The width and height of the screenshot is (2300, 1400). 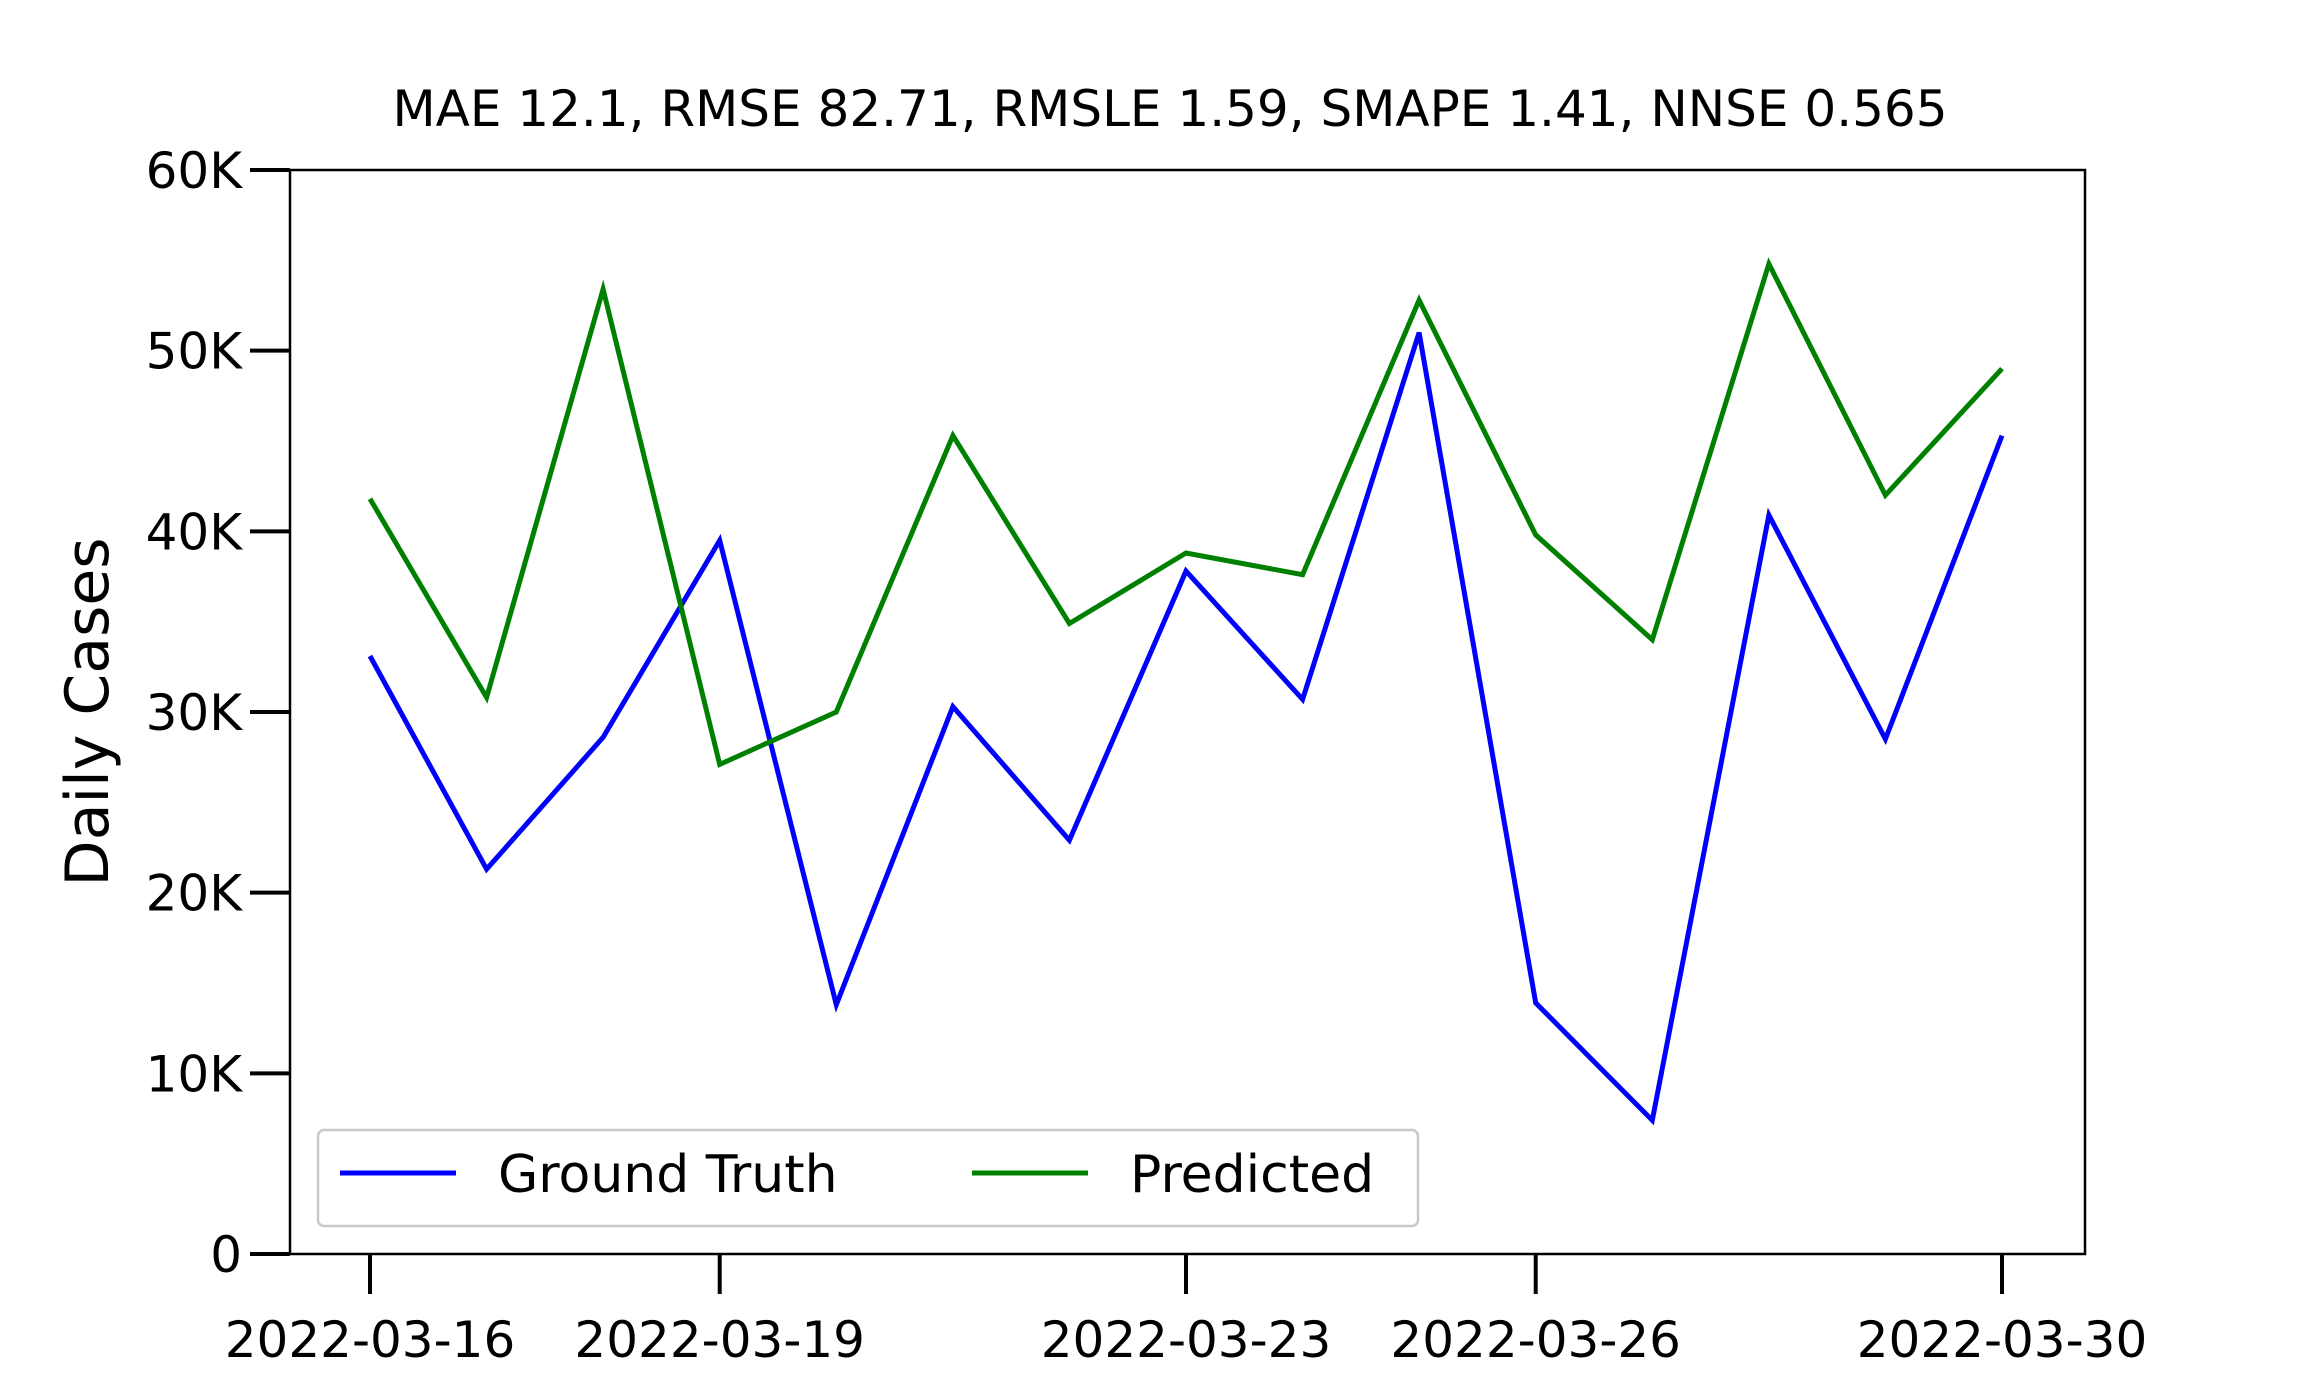 What do you see at coordinates (1252, 1175) in the screenshot?
I see `legend-label-1: Predicted` at bounding box center [1252, 1175].